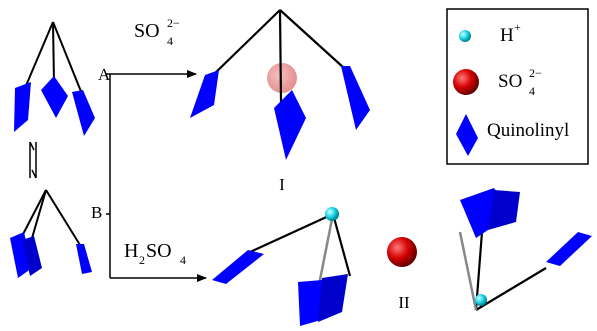  I want to click on label-i: I, so click(282, 184).